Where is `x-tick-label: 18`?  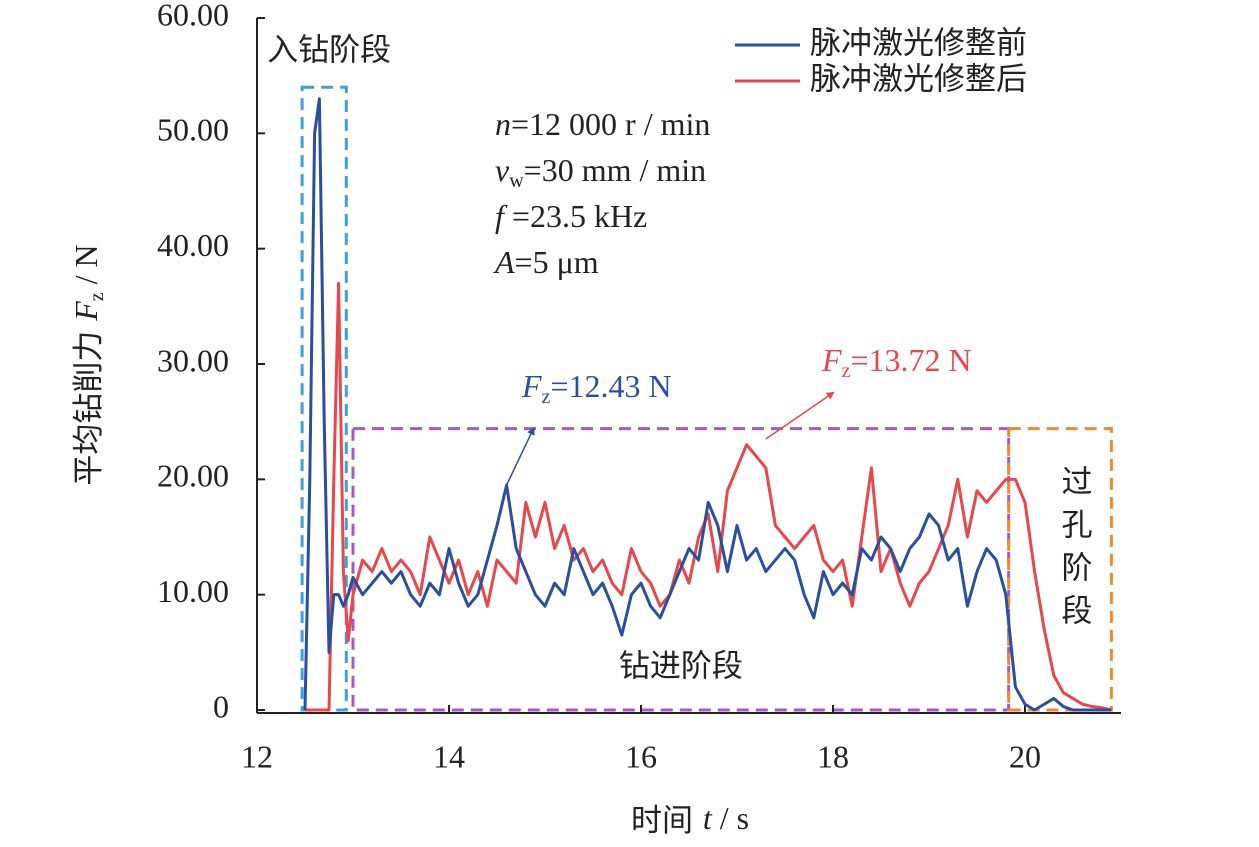 x-tick-label: 18 is located at coordinates (833, 756).